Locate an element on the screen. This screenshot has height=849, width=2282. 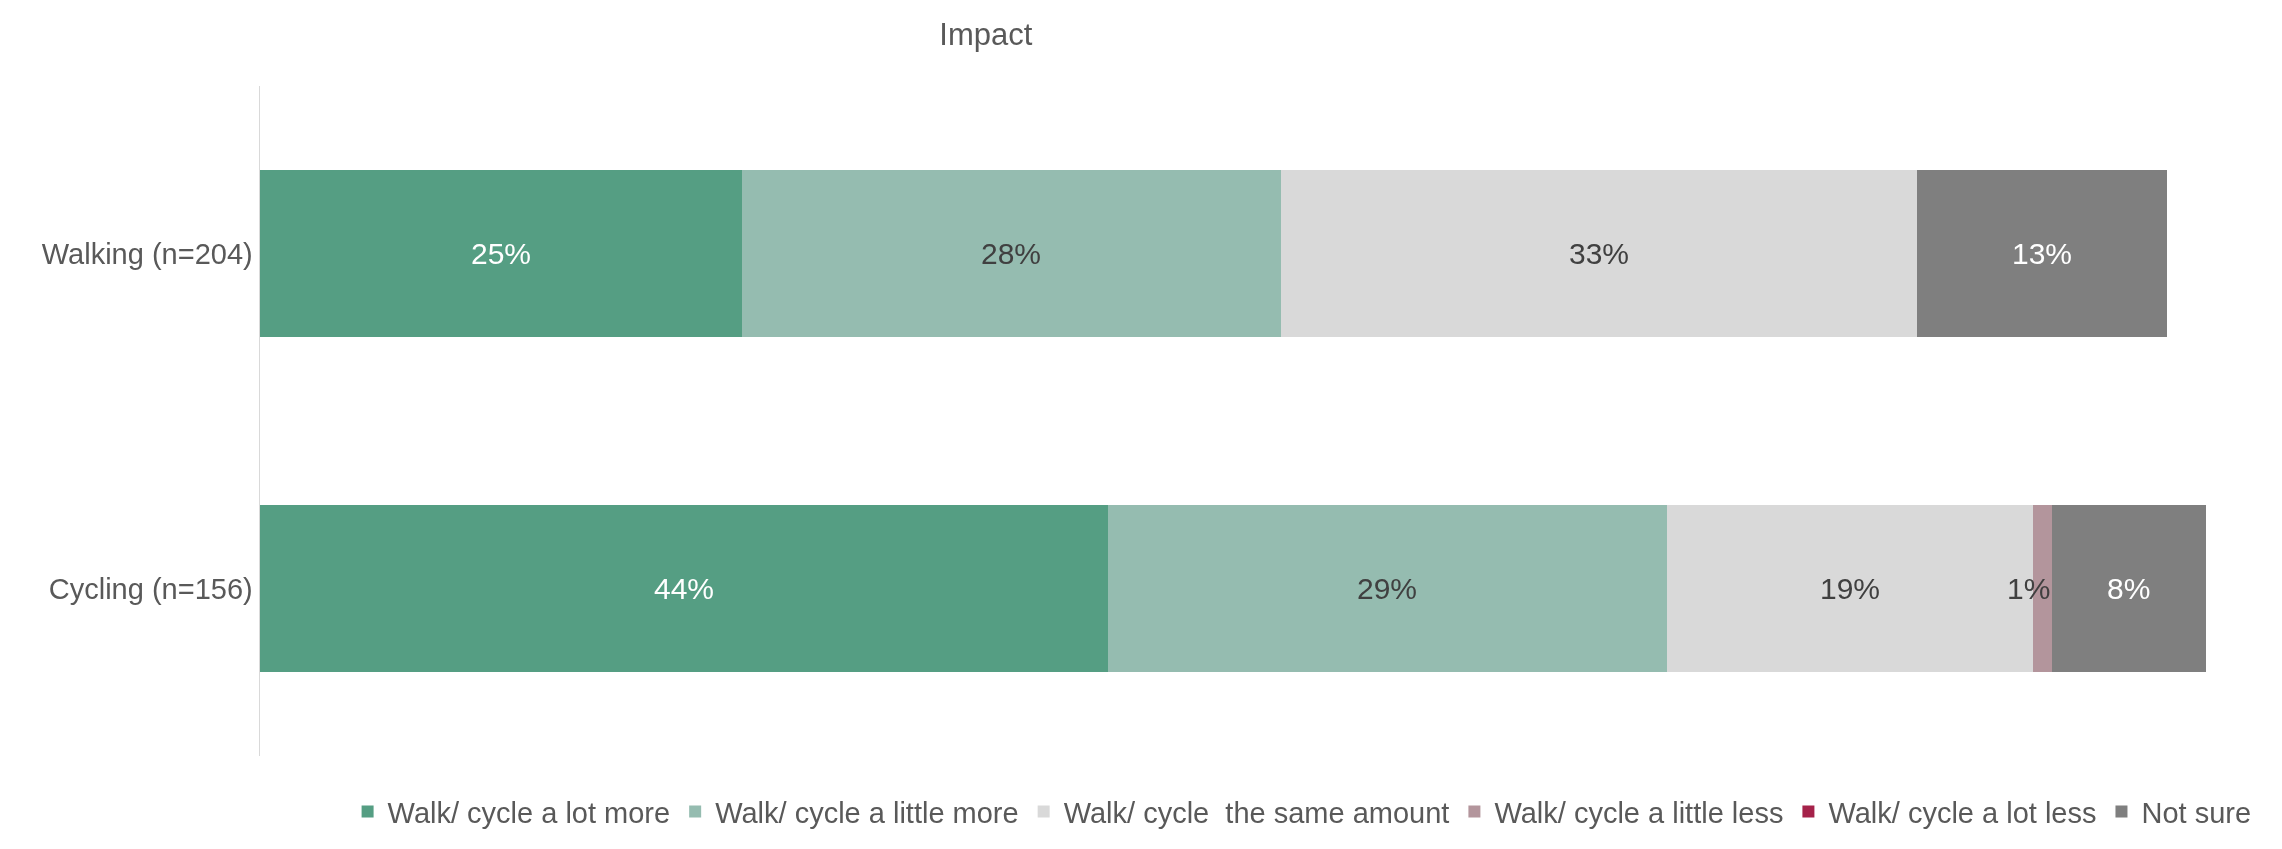
y-tick-label: Cycling (n=156) is located at coordinates (150, 588).